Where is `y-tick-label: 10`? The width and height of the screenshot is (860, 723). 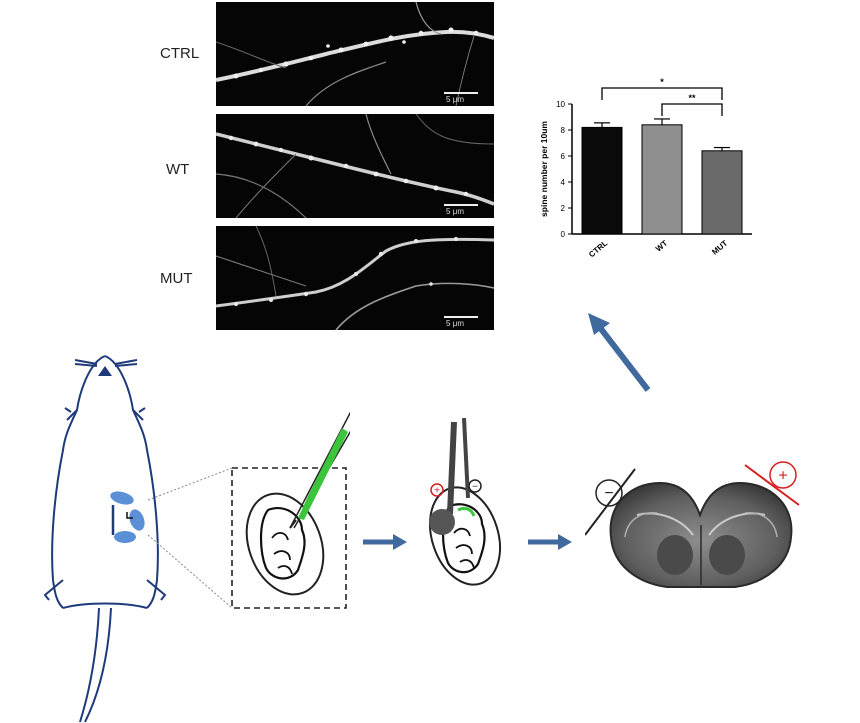 y-tick-label: 10 is located at coordinates (560, 104).